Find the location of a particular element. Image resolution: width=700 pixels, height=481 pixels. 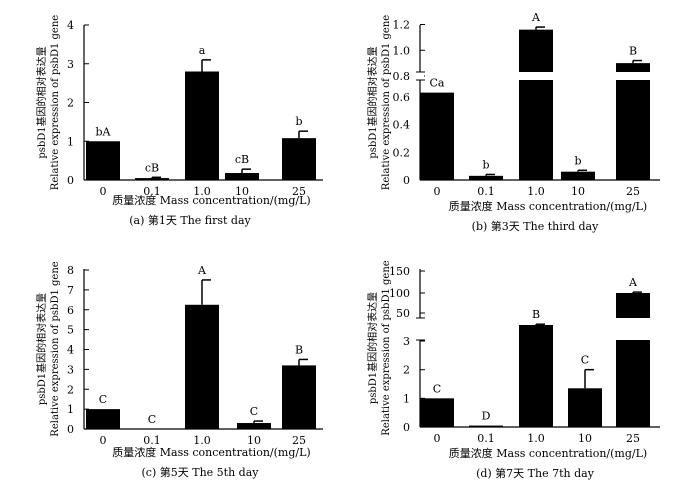

y-tick-label: 0.2 is located at coordinates (402, 152).